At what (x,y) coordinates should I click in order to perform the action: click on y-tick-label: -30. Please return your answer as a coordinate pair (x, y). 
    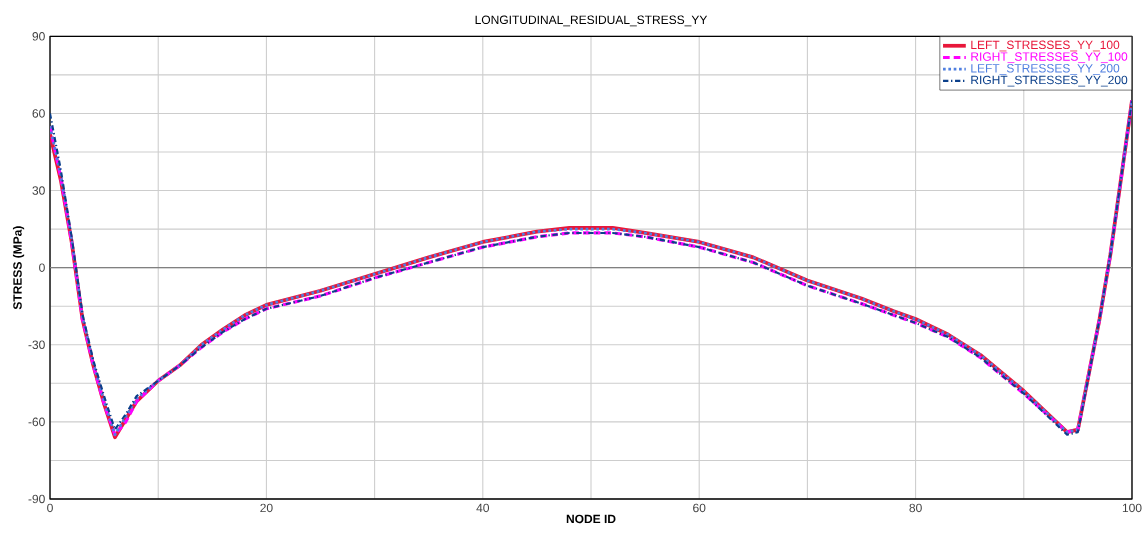
    Looking at the image, I should click on (36, 345).